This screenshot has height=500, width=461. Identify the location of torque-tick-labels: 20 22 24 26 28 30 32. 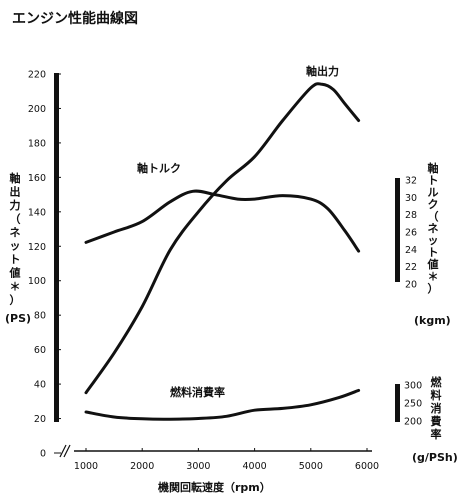
(411, 233).